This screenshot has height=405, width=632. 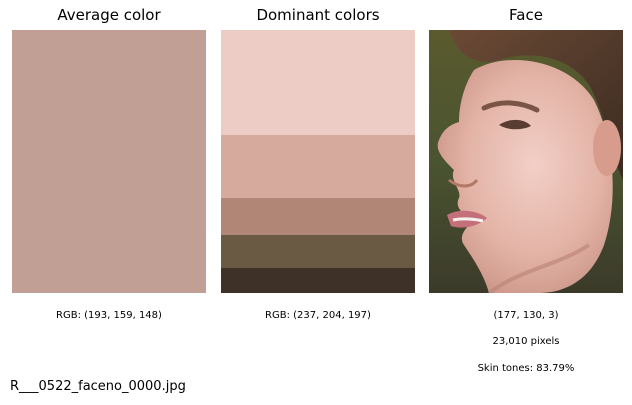 What do you see at coordinates (526, 315) in the screenshot?
I see `face-shape-label: (177, 130, 3)` at bounding box center [526, 315].